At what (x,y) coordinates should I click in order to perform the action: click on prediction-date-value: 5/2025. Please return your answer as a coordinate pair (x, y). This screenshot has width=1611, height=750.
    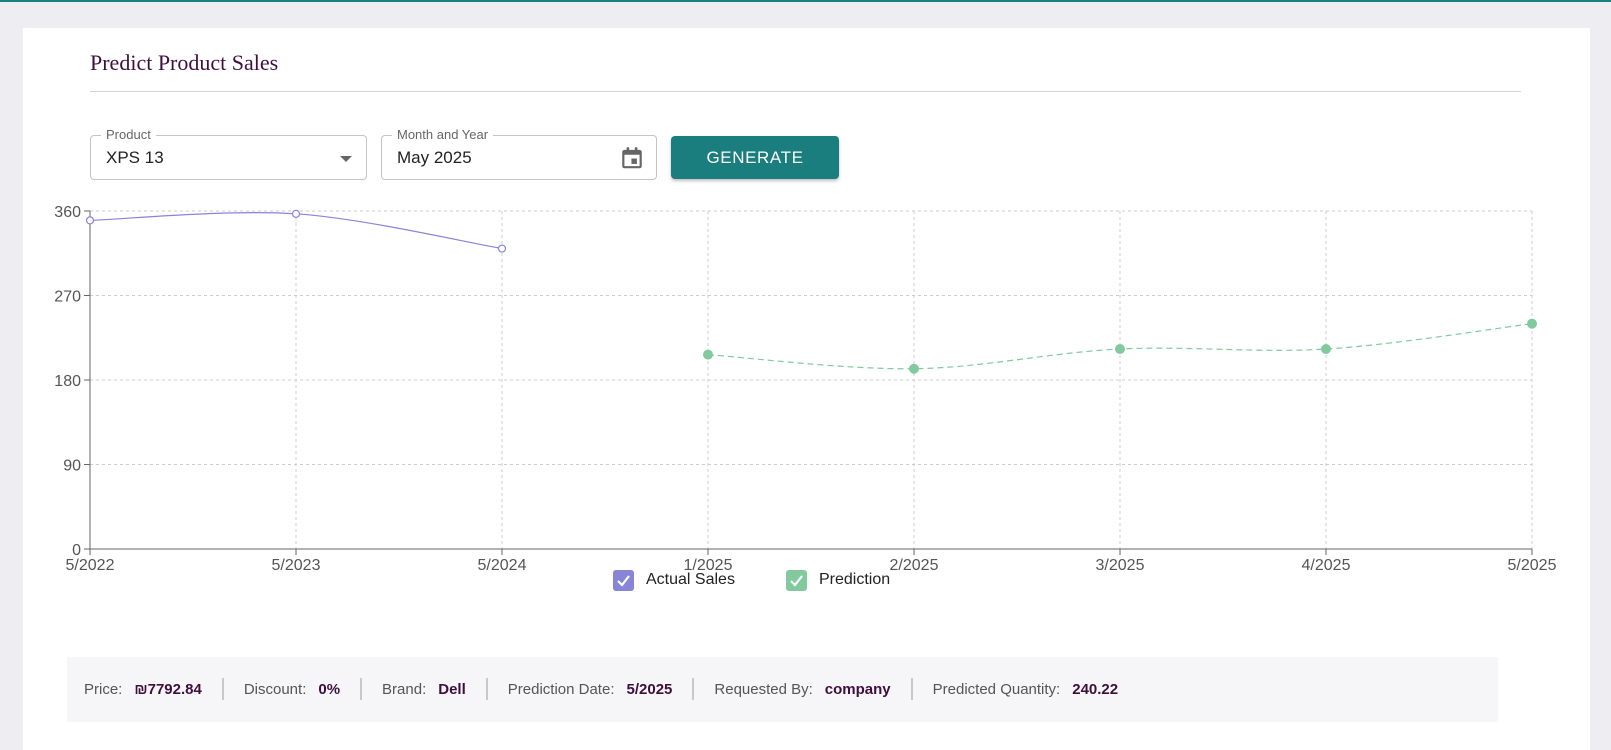
    Looking at the image, I should click on (649, 689).